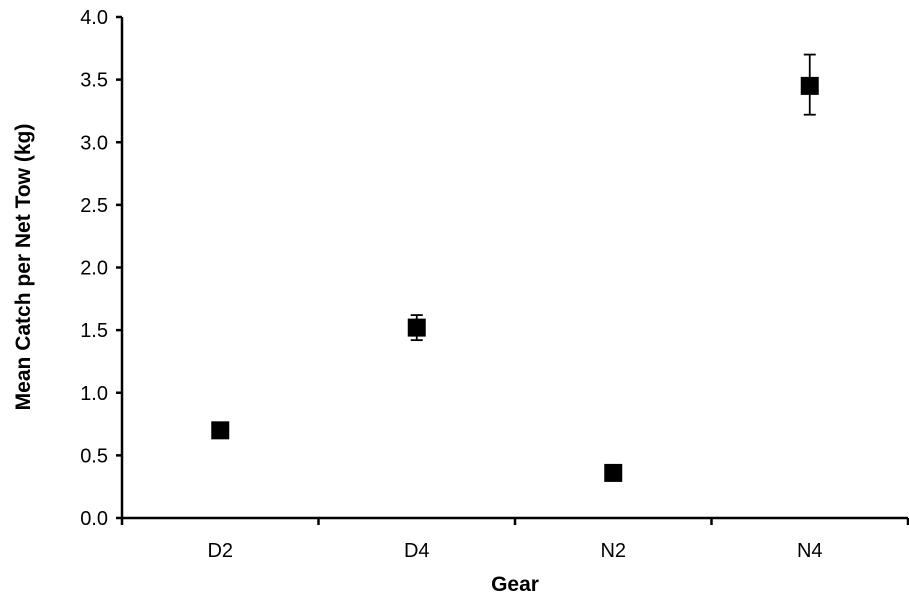 This screenshot has width=909, height=600. Describe the element at coordinates (23, 267) in the screenshot. I see `y-axis-title: Mean Catch per Net Tow (kg)` at that location.